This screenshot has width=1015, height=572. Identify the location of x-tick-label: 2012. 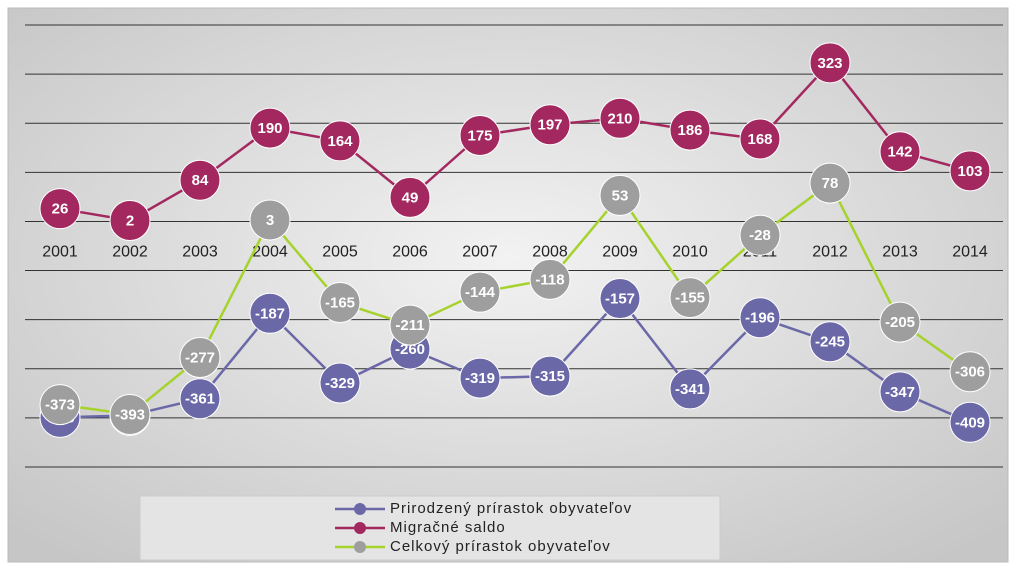
(830, 252).